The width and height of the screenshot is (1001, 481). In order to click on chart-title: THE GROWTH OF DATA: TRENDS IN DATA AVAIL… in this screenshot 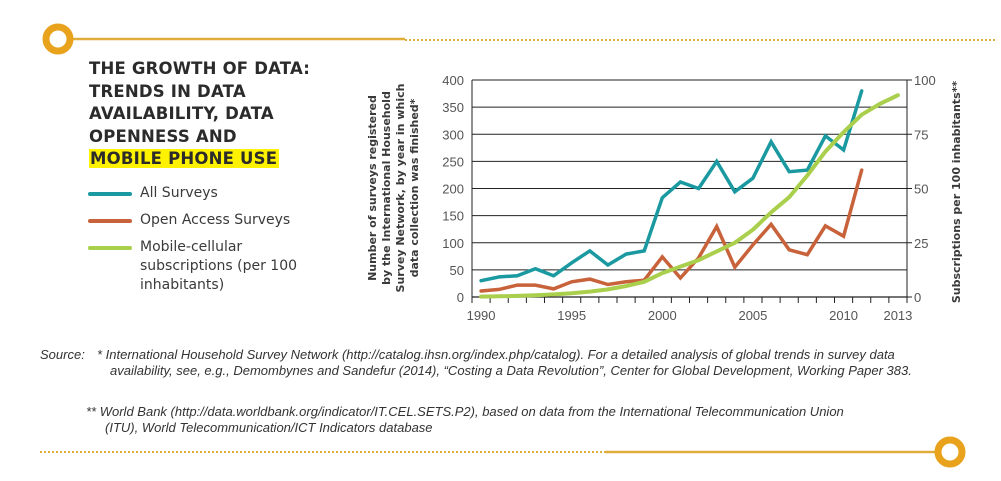, I will do `click(219, 114)`.